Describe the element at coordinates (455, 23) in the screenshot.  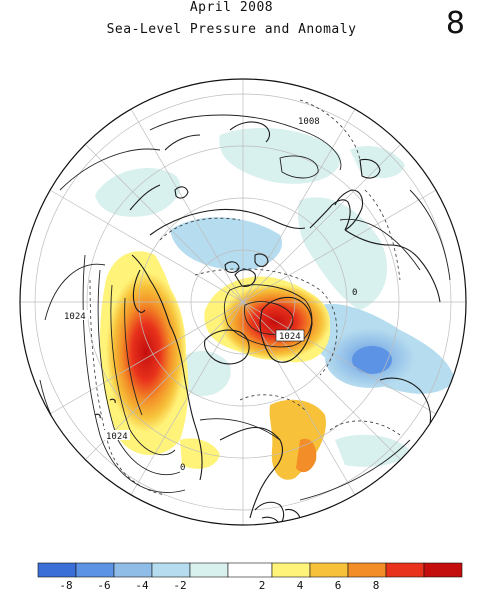
I see `panel-number: 8` at that location.